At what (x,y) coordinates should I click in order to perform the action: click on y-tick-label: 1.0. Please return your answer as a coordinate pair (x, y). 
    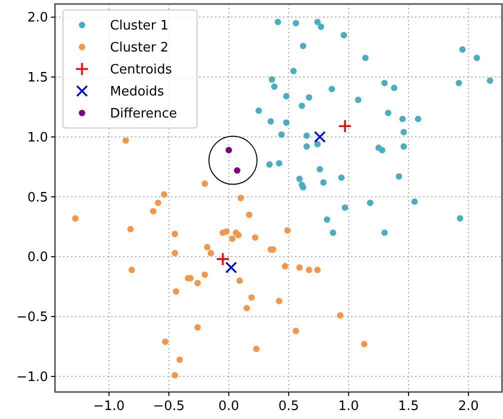
    Looking at the image, I should click on (37, 138).